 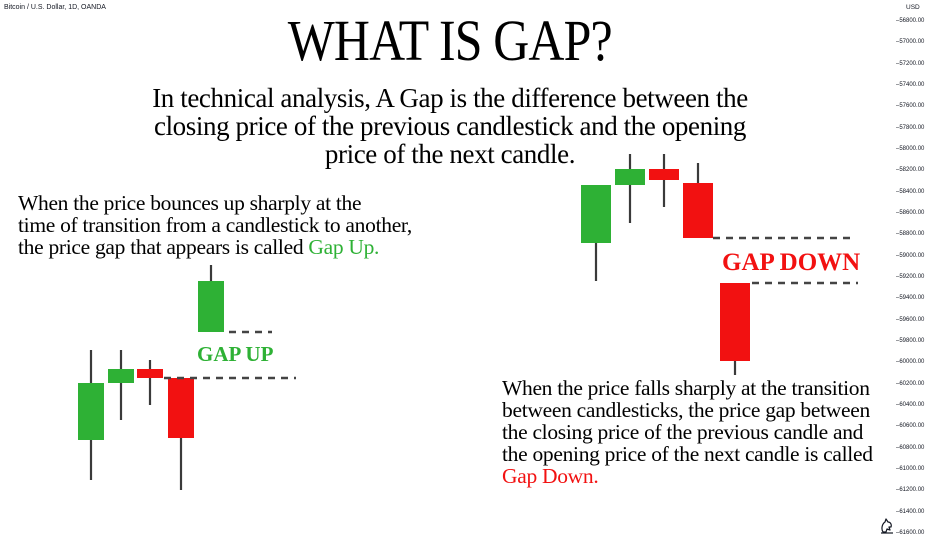 I want to click on tradingview-logo-icon, so click(x=887, y=526).